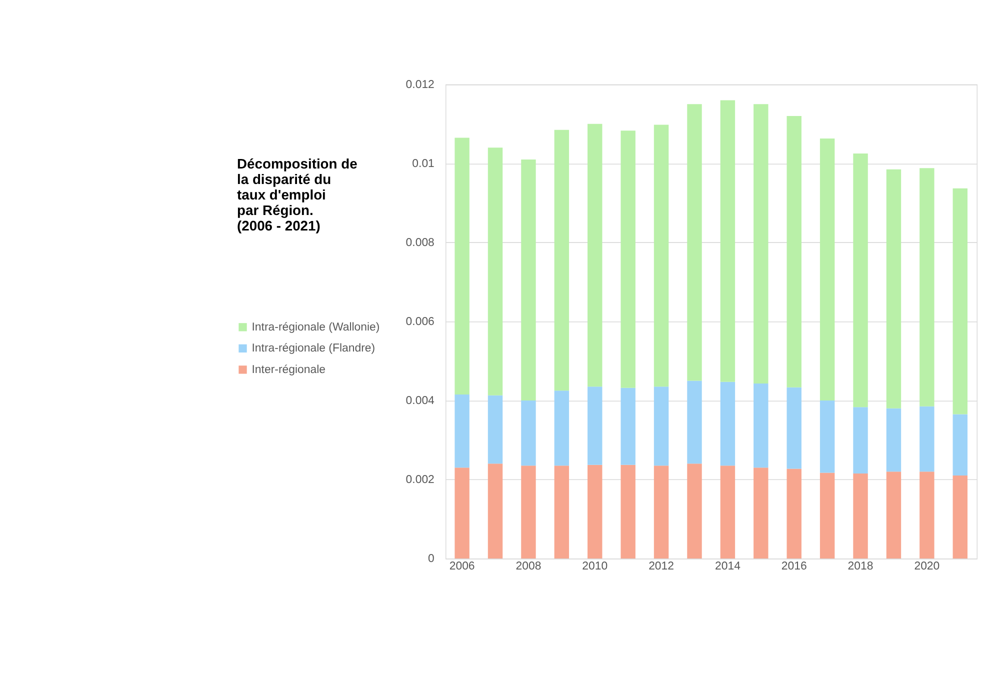 The image size is (989, 681). I want to click on x-tick-label: 2006, so click(462, 566).